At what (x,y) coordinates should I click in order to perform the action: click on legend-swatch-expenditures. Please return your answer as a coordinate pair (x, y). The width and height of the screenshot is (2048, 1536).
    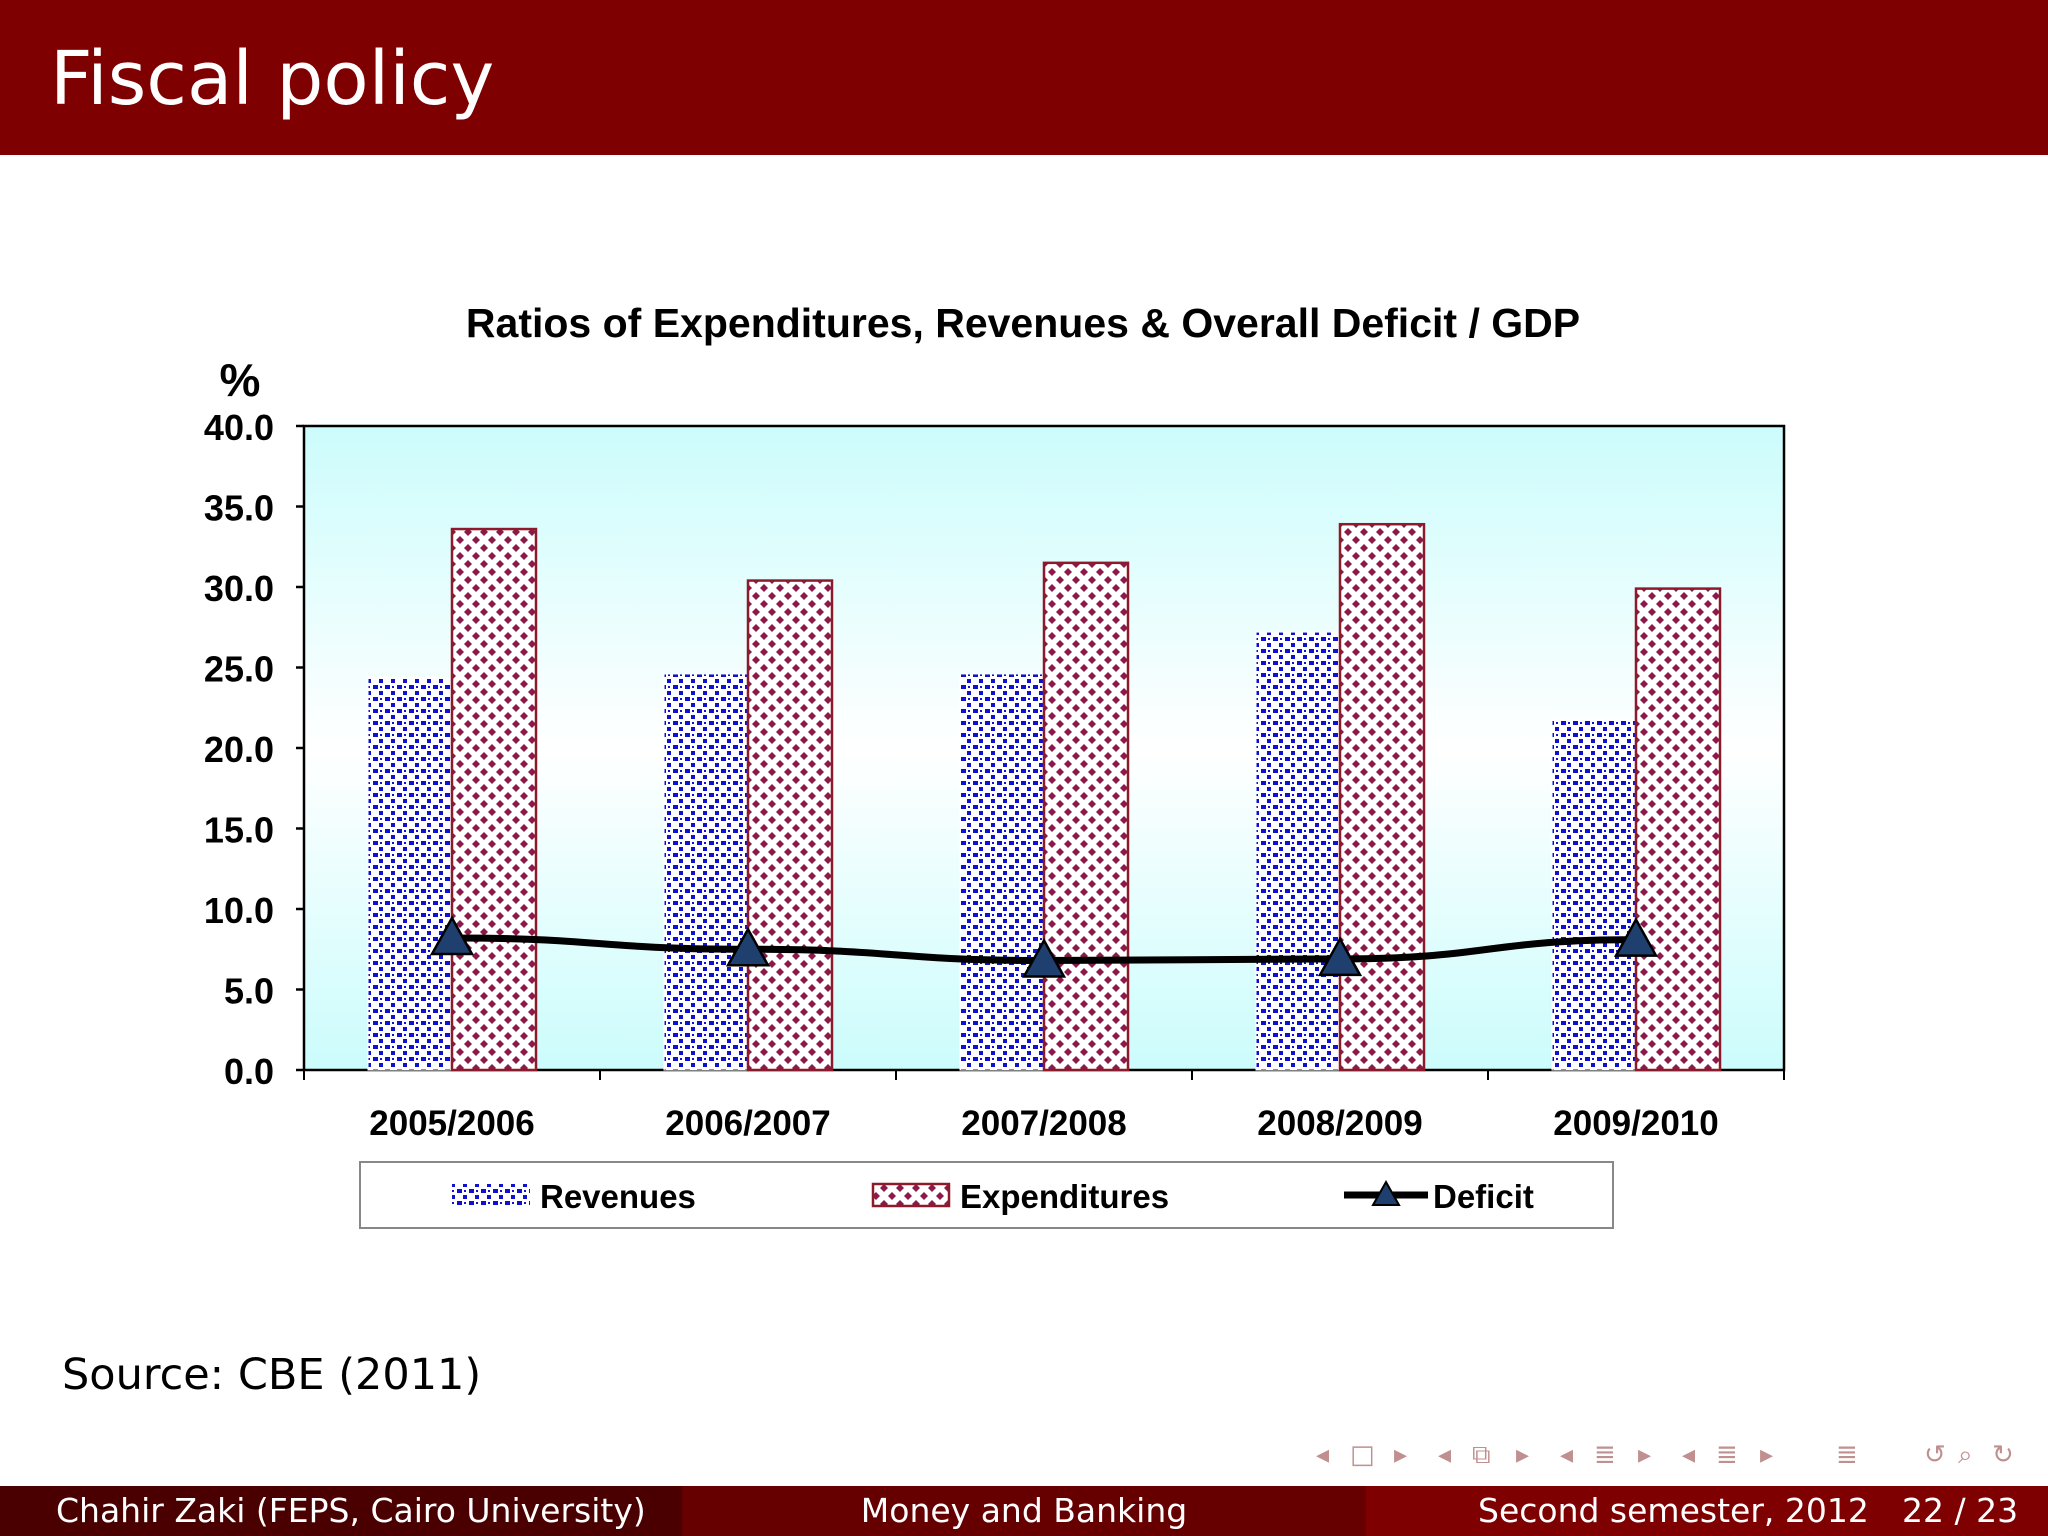
    Looking at the image, I should click on (911, 1195).